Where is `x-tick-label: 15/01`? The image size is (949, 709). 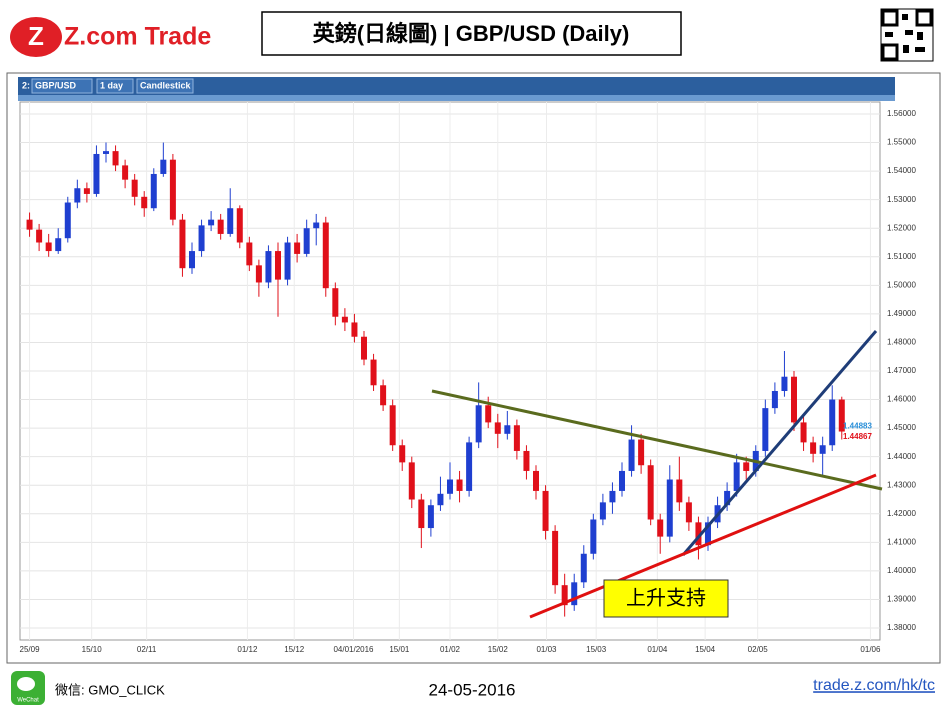
x-tick-label: 15/01 is located at coordinates (399, 649).